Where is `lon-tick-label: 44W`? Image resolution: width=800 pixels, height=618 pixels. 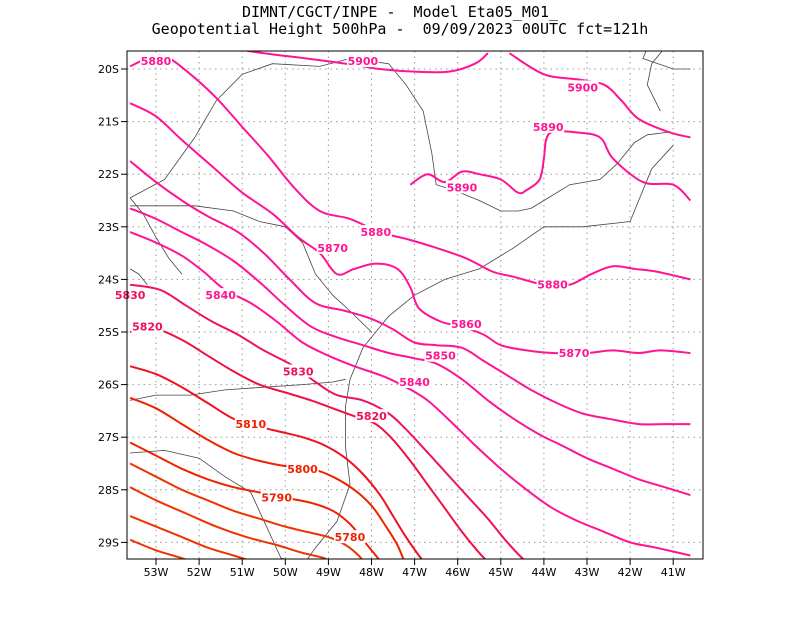
lon-tick-label: 44W is located at coordinates (543, 572).